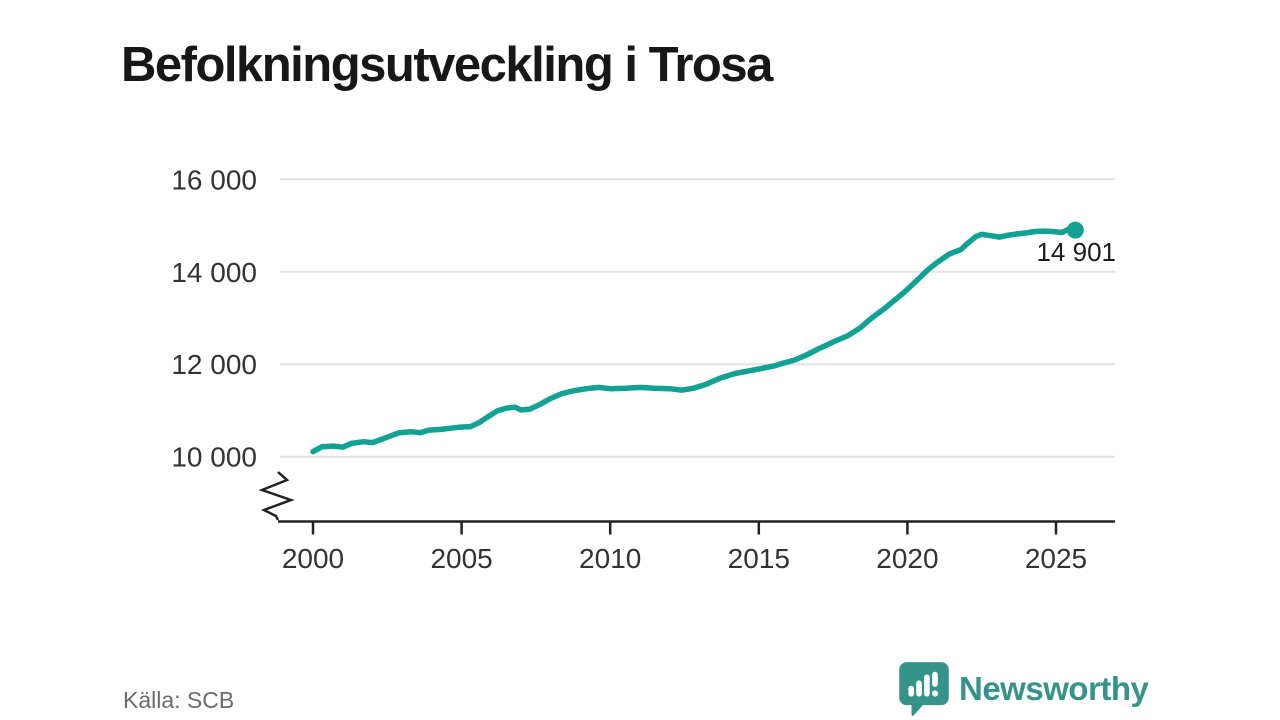 The height and width of the screenshot is (720, 1280). Describe the element at coordinates (214, 179) in the screenshot. I see `y-tick-label: 16 000` at that location.